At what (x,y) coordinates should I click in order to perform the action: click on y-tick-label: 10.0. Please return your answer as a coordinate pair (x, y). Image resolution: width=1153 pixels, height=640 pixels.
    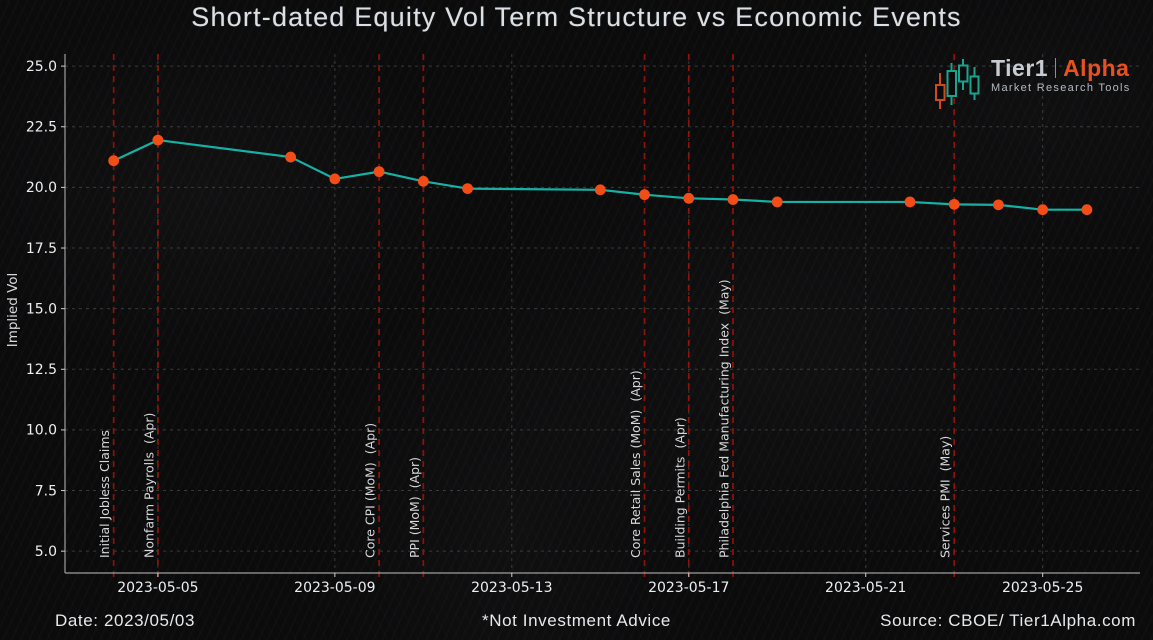
    Looking at the image, I should click on (41, 431).